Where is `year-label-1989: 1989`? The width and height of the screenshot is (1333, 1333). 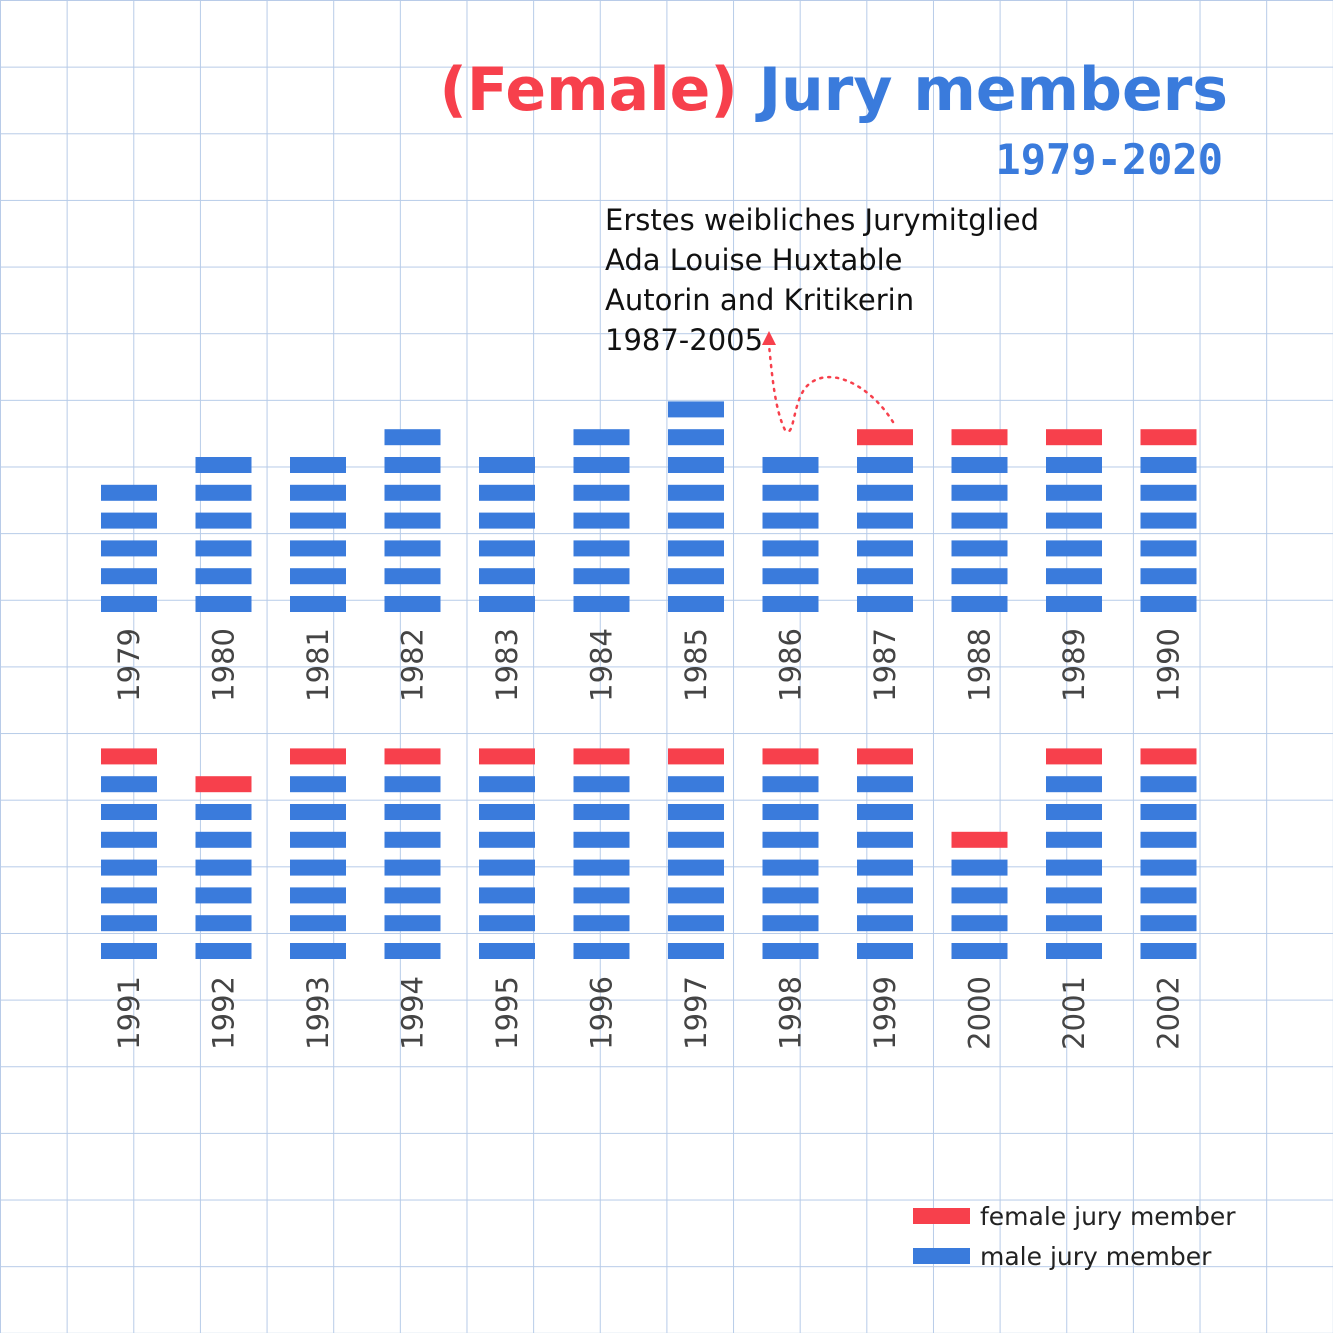
year-label-1989: 1989 is located at coordinates (1074, 665).